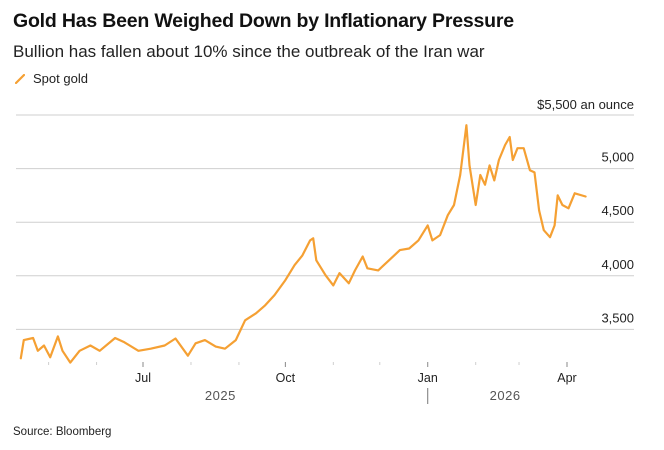 The width and height of the screenshot is (664, 450). I want to click on x-tick-label-oct: Oct, so click(286, 378).